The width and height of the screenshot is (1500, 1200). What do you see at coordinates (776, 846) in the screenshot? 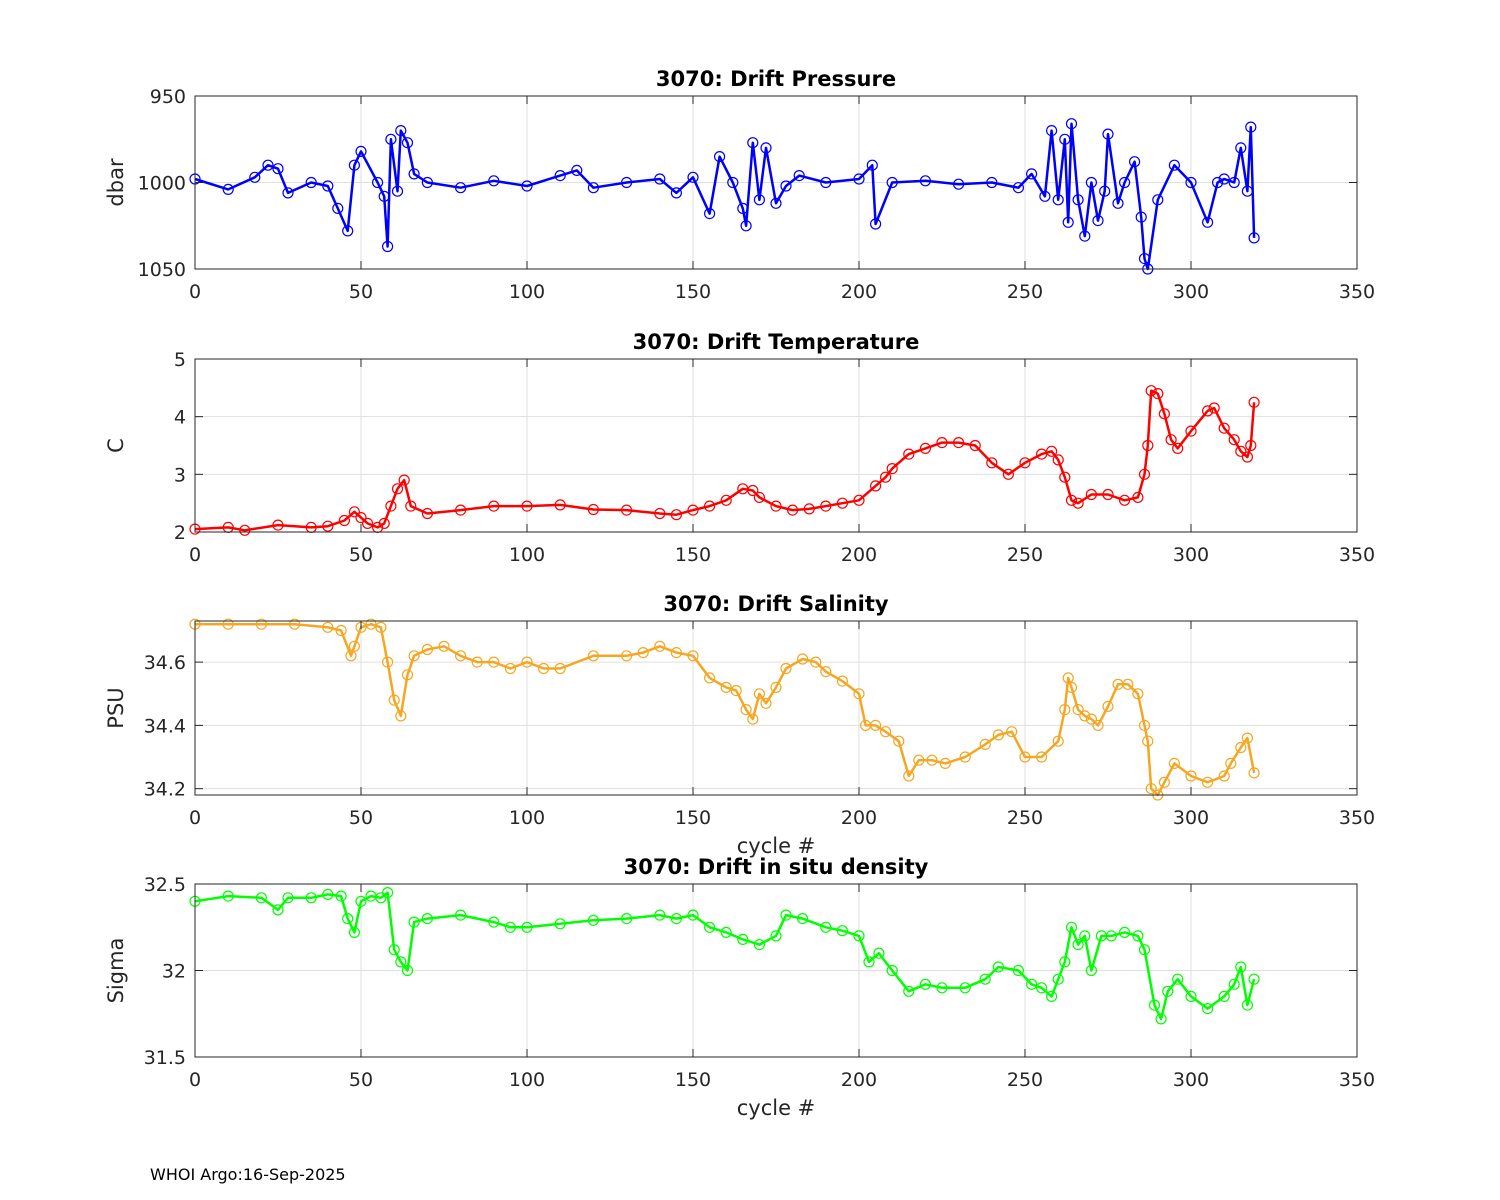
I see `x-axis-label: cycle #` at bounding box center [776, 846].